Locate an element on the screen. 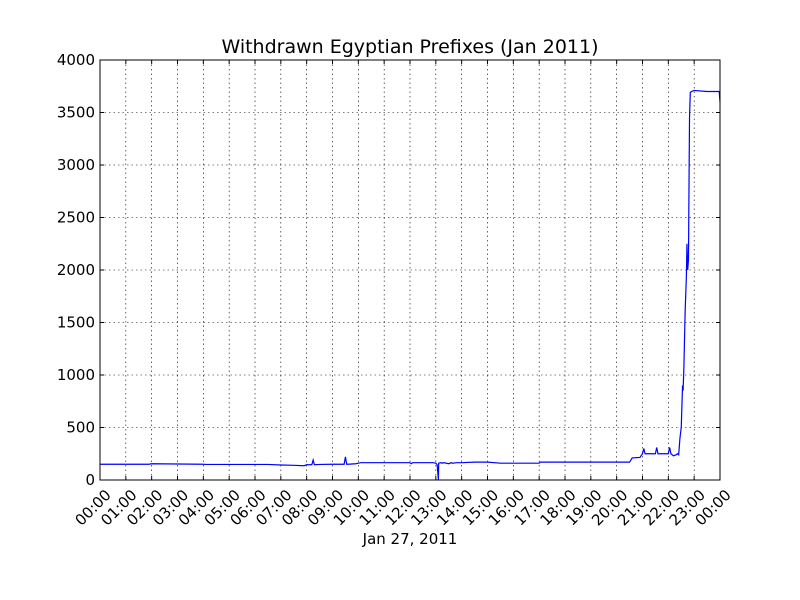 The width and height of the screenshot is (800, 600). y-tick-label: 2000 is located at coordinates (76, 270).